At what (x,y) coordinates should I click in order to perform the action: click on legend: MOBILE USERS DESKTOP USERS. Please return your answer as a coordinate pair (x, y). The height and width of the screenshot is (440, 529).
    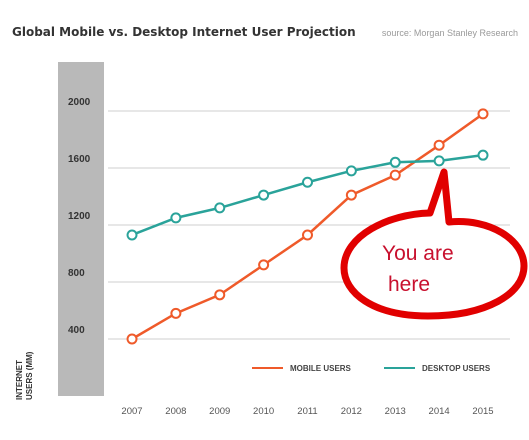
    Looking at the image, I should click on (371, 368).